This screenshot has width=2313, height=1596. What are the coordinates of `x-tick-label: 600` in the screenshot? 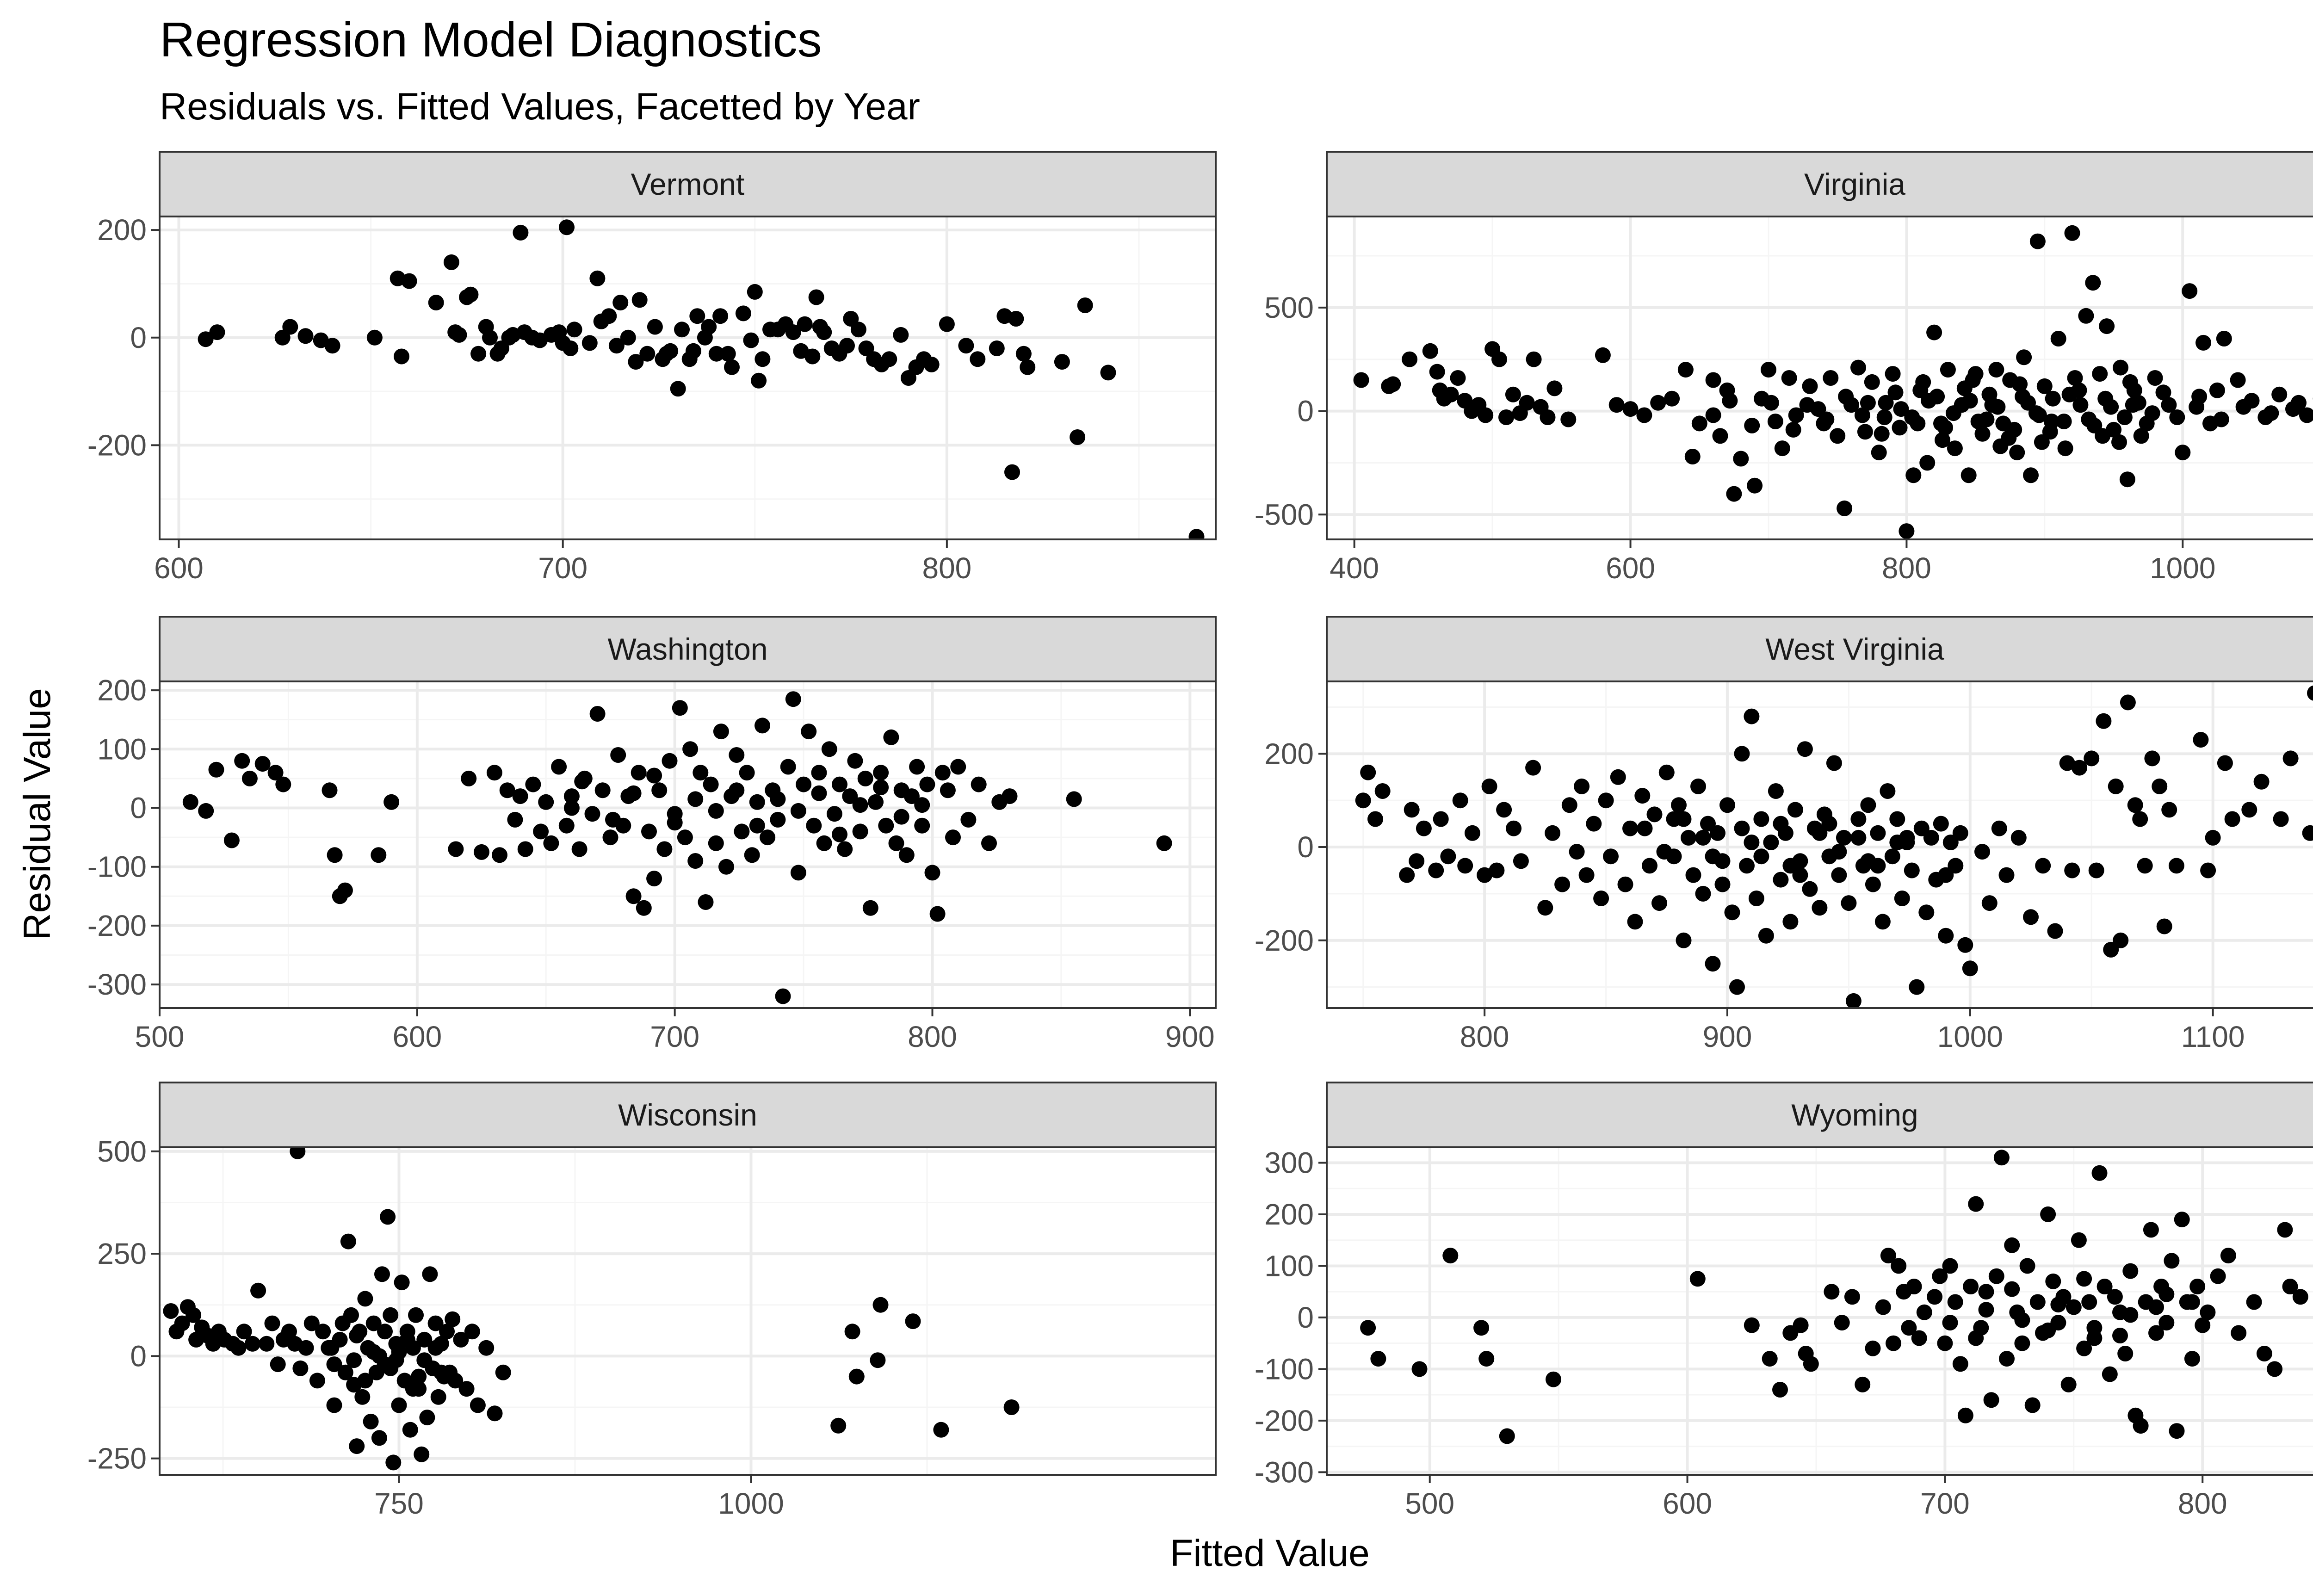 It's located at (1630, 568).